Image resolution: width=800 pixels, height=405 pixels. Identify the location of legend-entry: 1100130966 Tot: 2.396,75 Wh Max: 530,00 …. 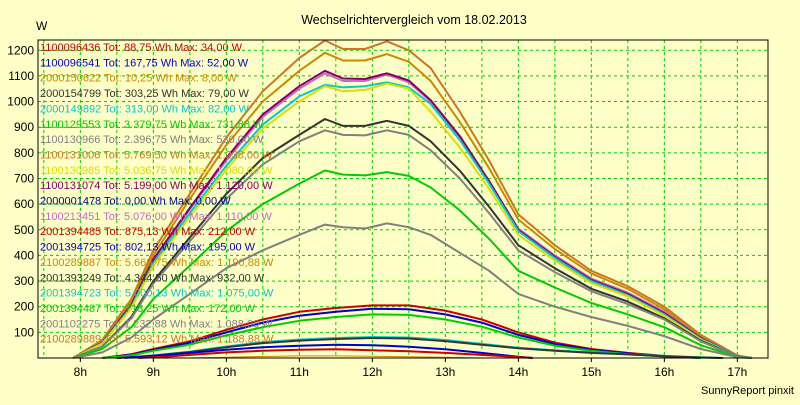
(152, 140).